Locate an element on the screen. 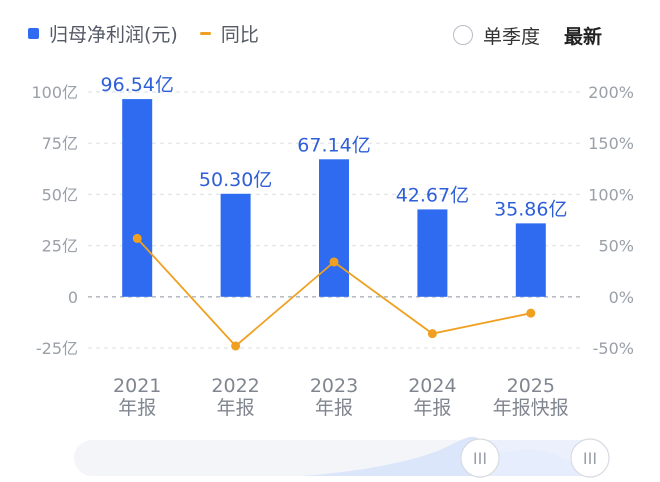  bar-value-label: 35.86亿 is located at coordinates (530, 209).